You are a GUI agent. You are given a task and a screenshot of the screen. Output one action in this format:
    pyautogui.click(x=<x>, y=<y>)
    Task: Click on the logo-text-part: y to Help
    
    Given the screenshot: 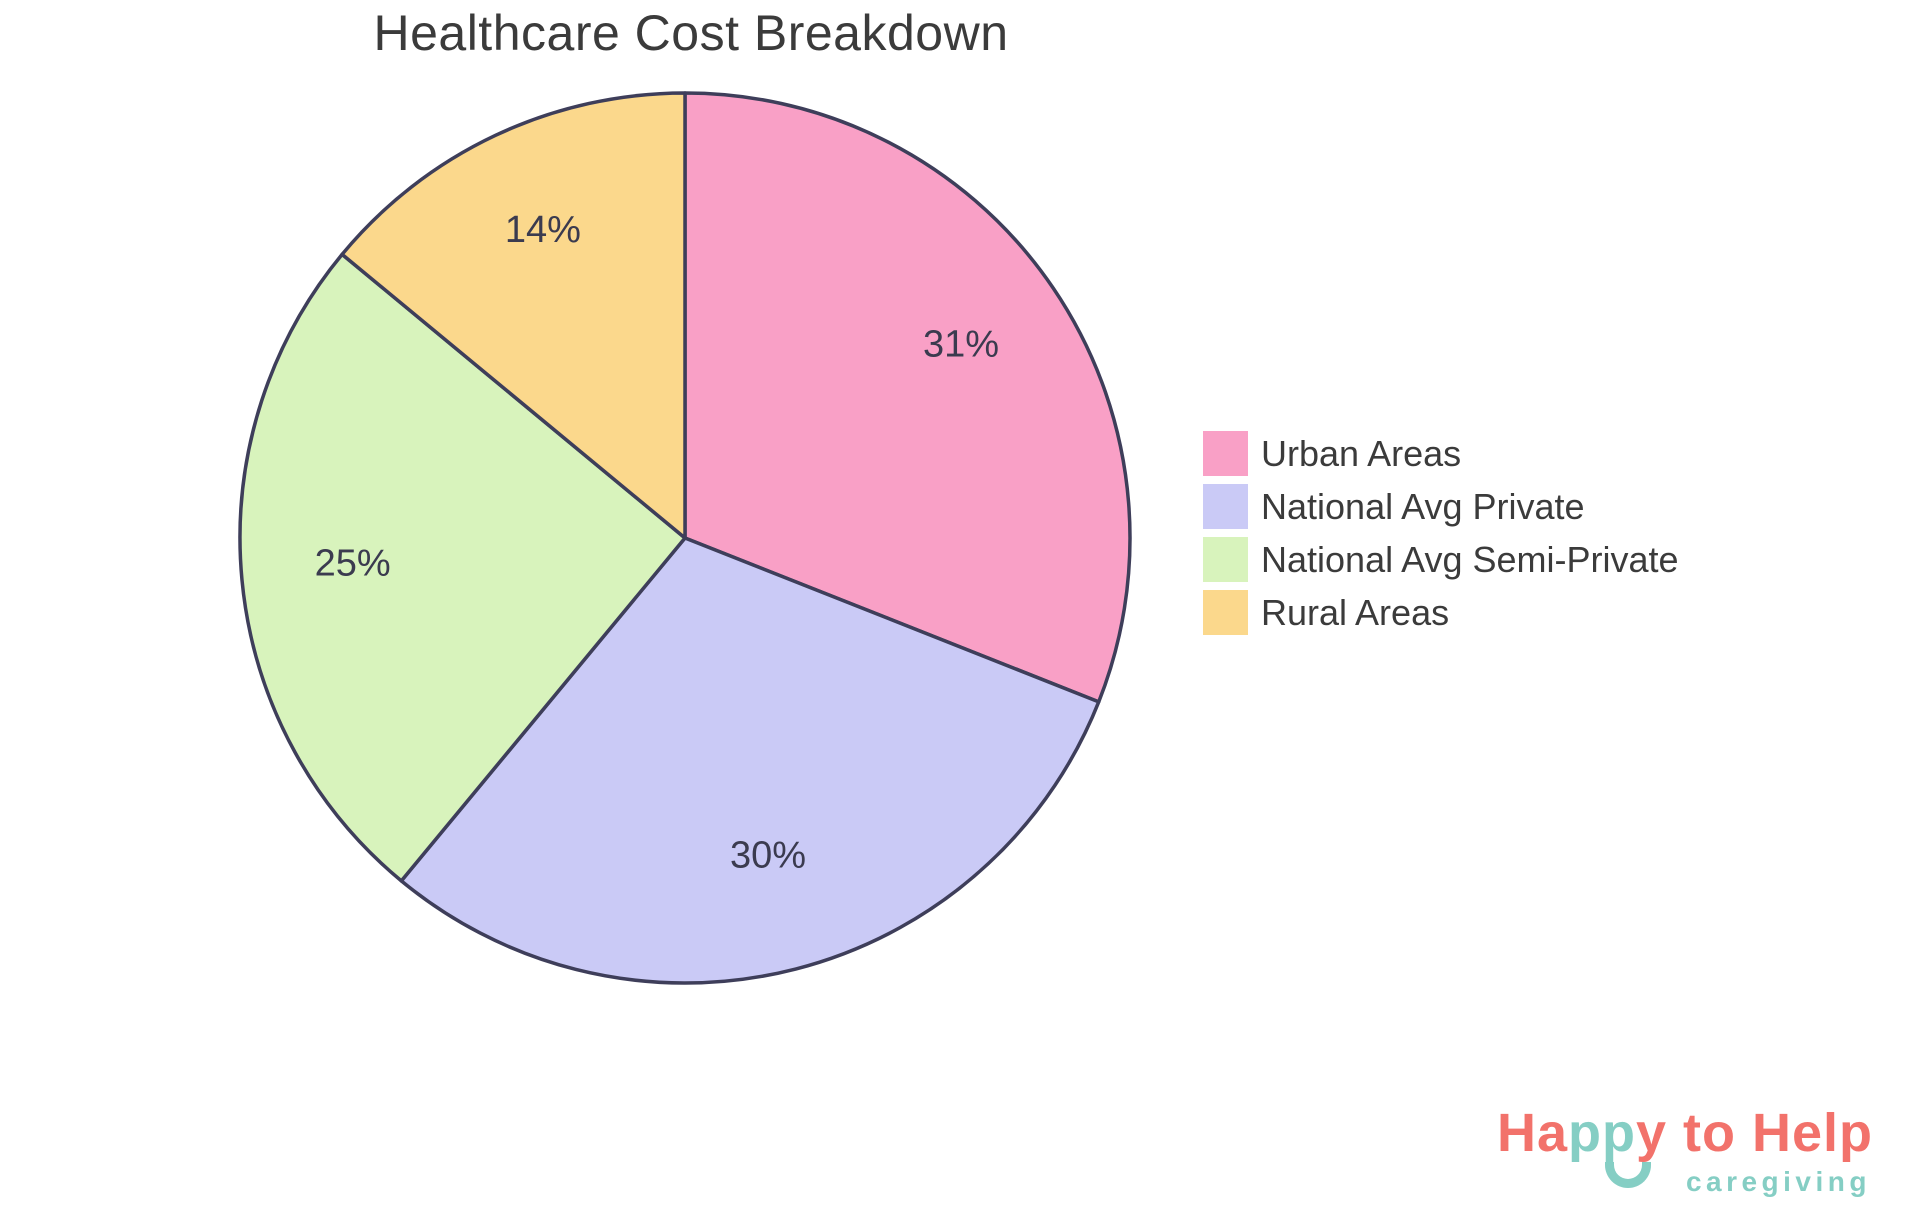 What is the action you would take?
    pyautogui.click(x=1754, y=1133)
    